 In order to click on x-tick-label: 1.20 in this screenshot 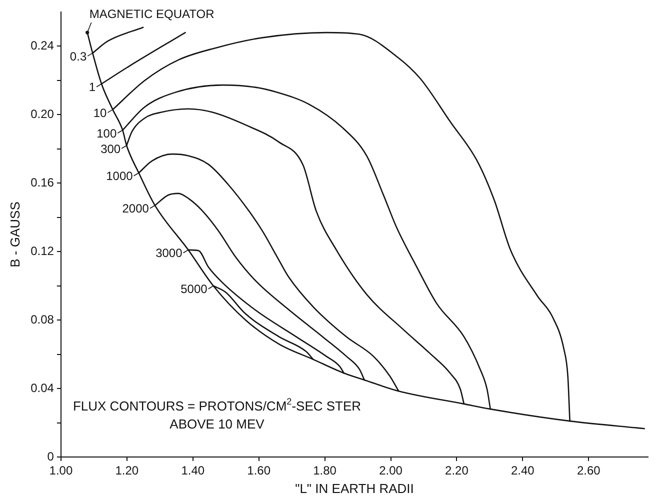, I will do `click(127, 471)`.